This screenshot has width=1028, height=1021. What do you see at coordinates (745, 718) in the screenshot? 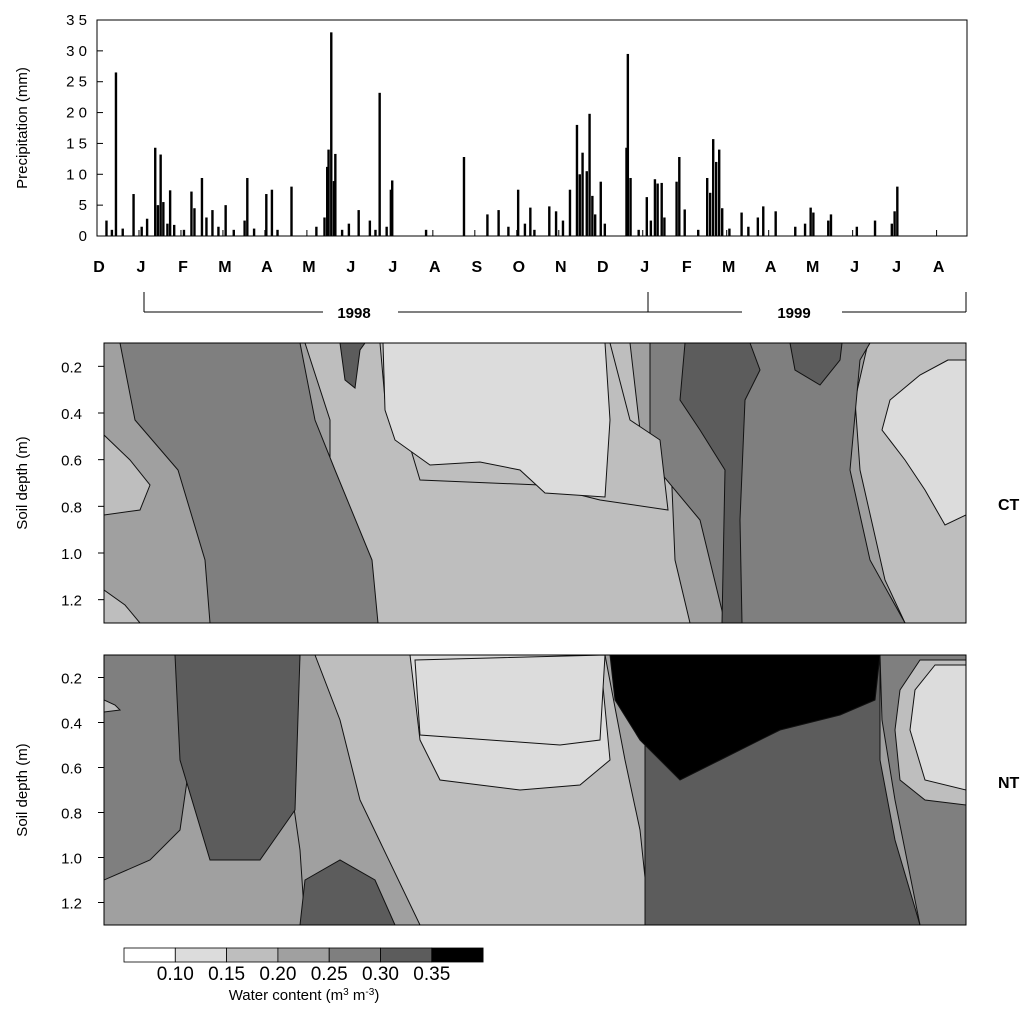
I see `nt-right-black` at bounding box center [745, 718].